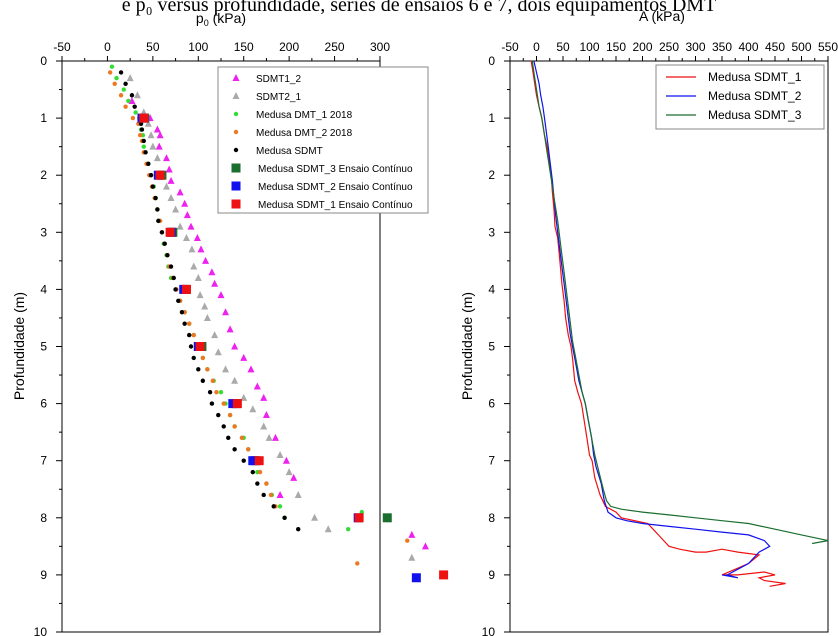 This screenshot has width=838, height=636. I want to click on right-y-tick-label: 2, so click(491, 175).